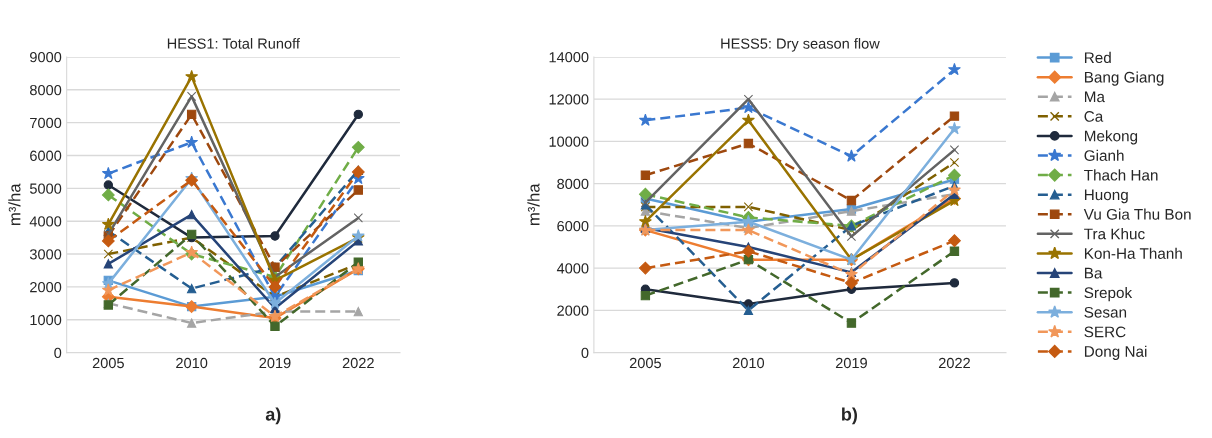 This screenshot has height=438, width=1212. What do you see at coordinates (1104, 155) in the screenshot?
I see `legend-label: Gianh` at bounding box center [1104, 155].